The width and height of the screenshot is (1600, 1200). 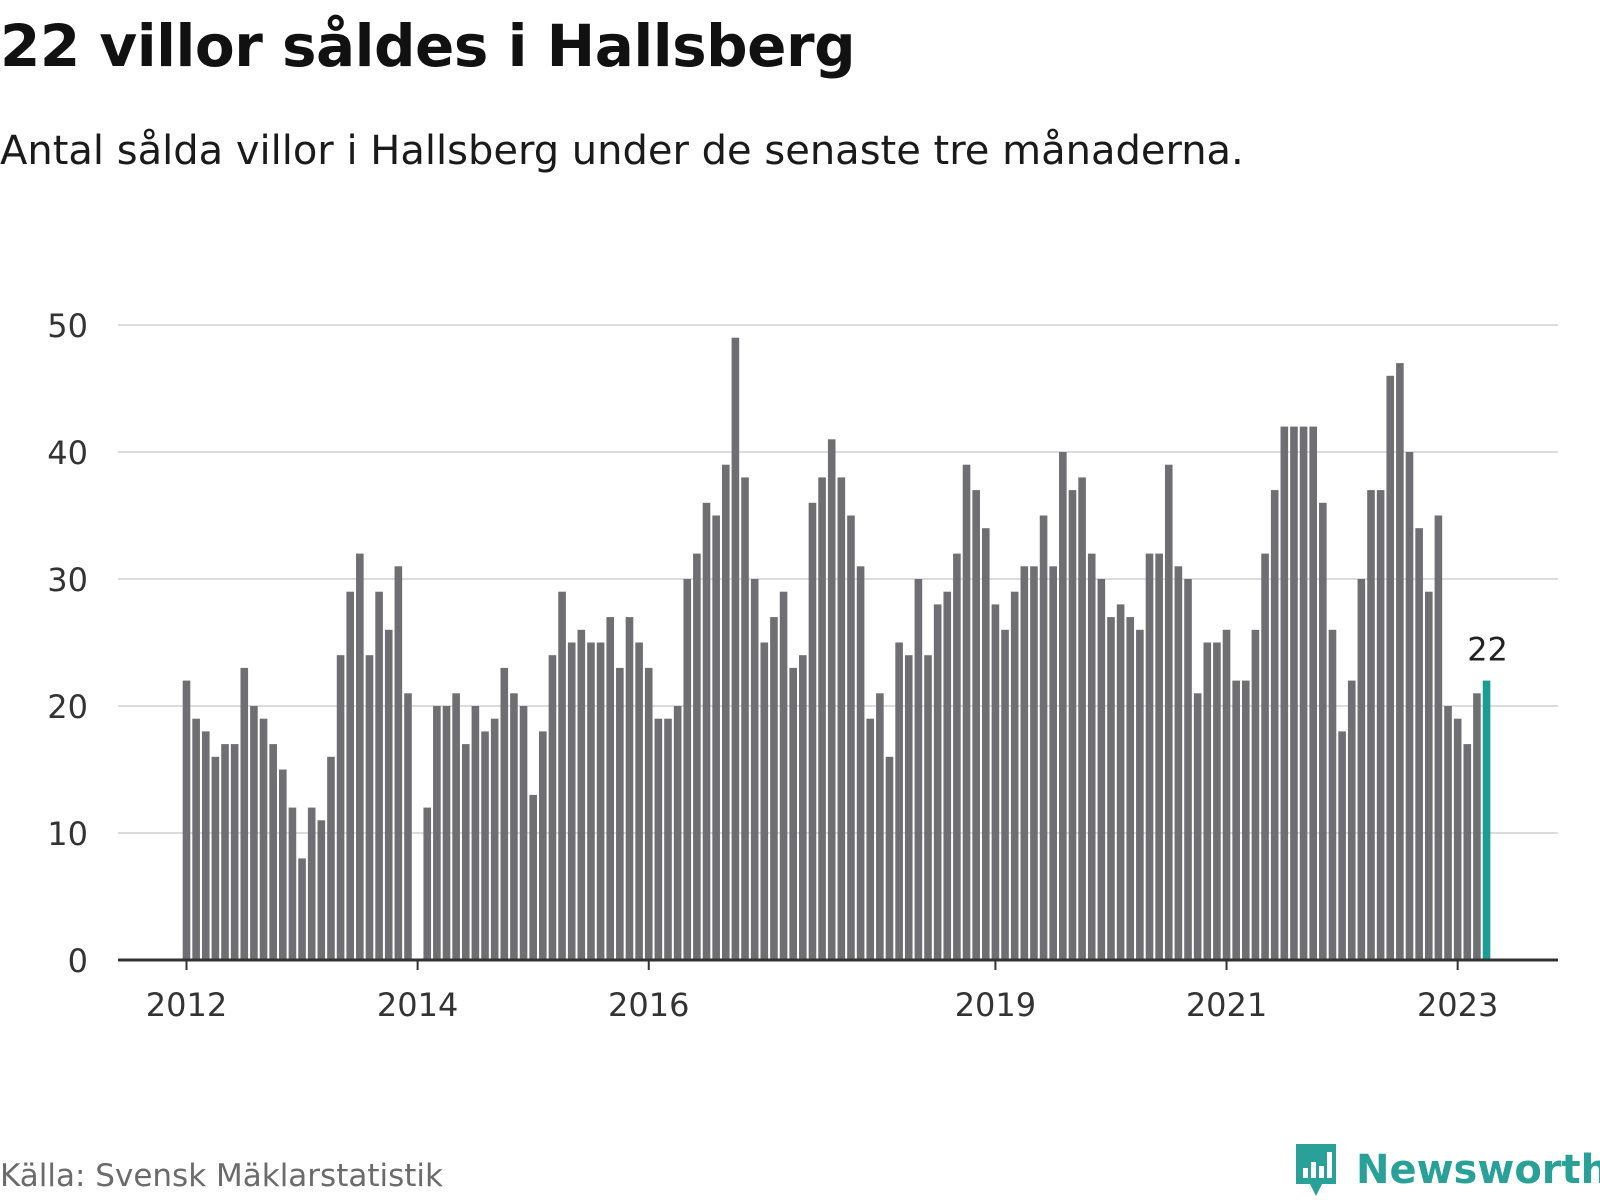 I want to click on y-axis-ticks: 0 10 20 30 40 50, so click(x=67, y=643).